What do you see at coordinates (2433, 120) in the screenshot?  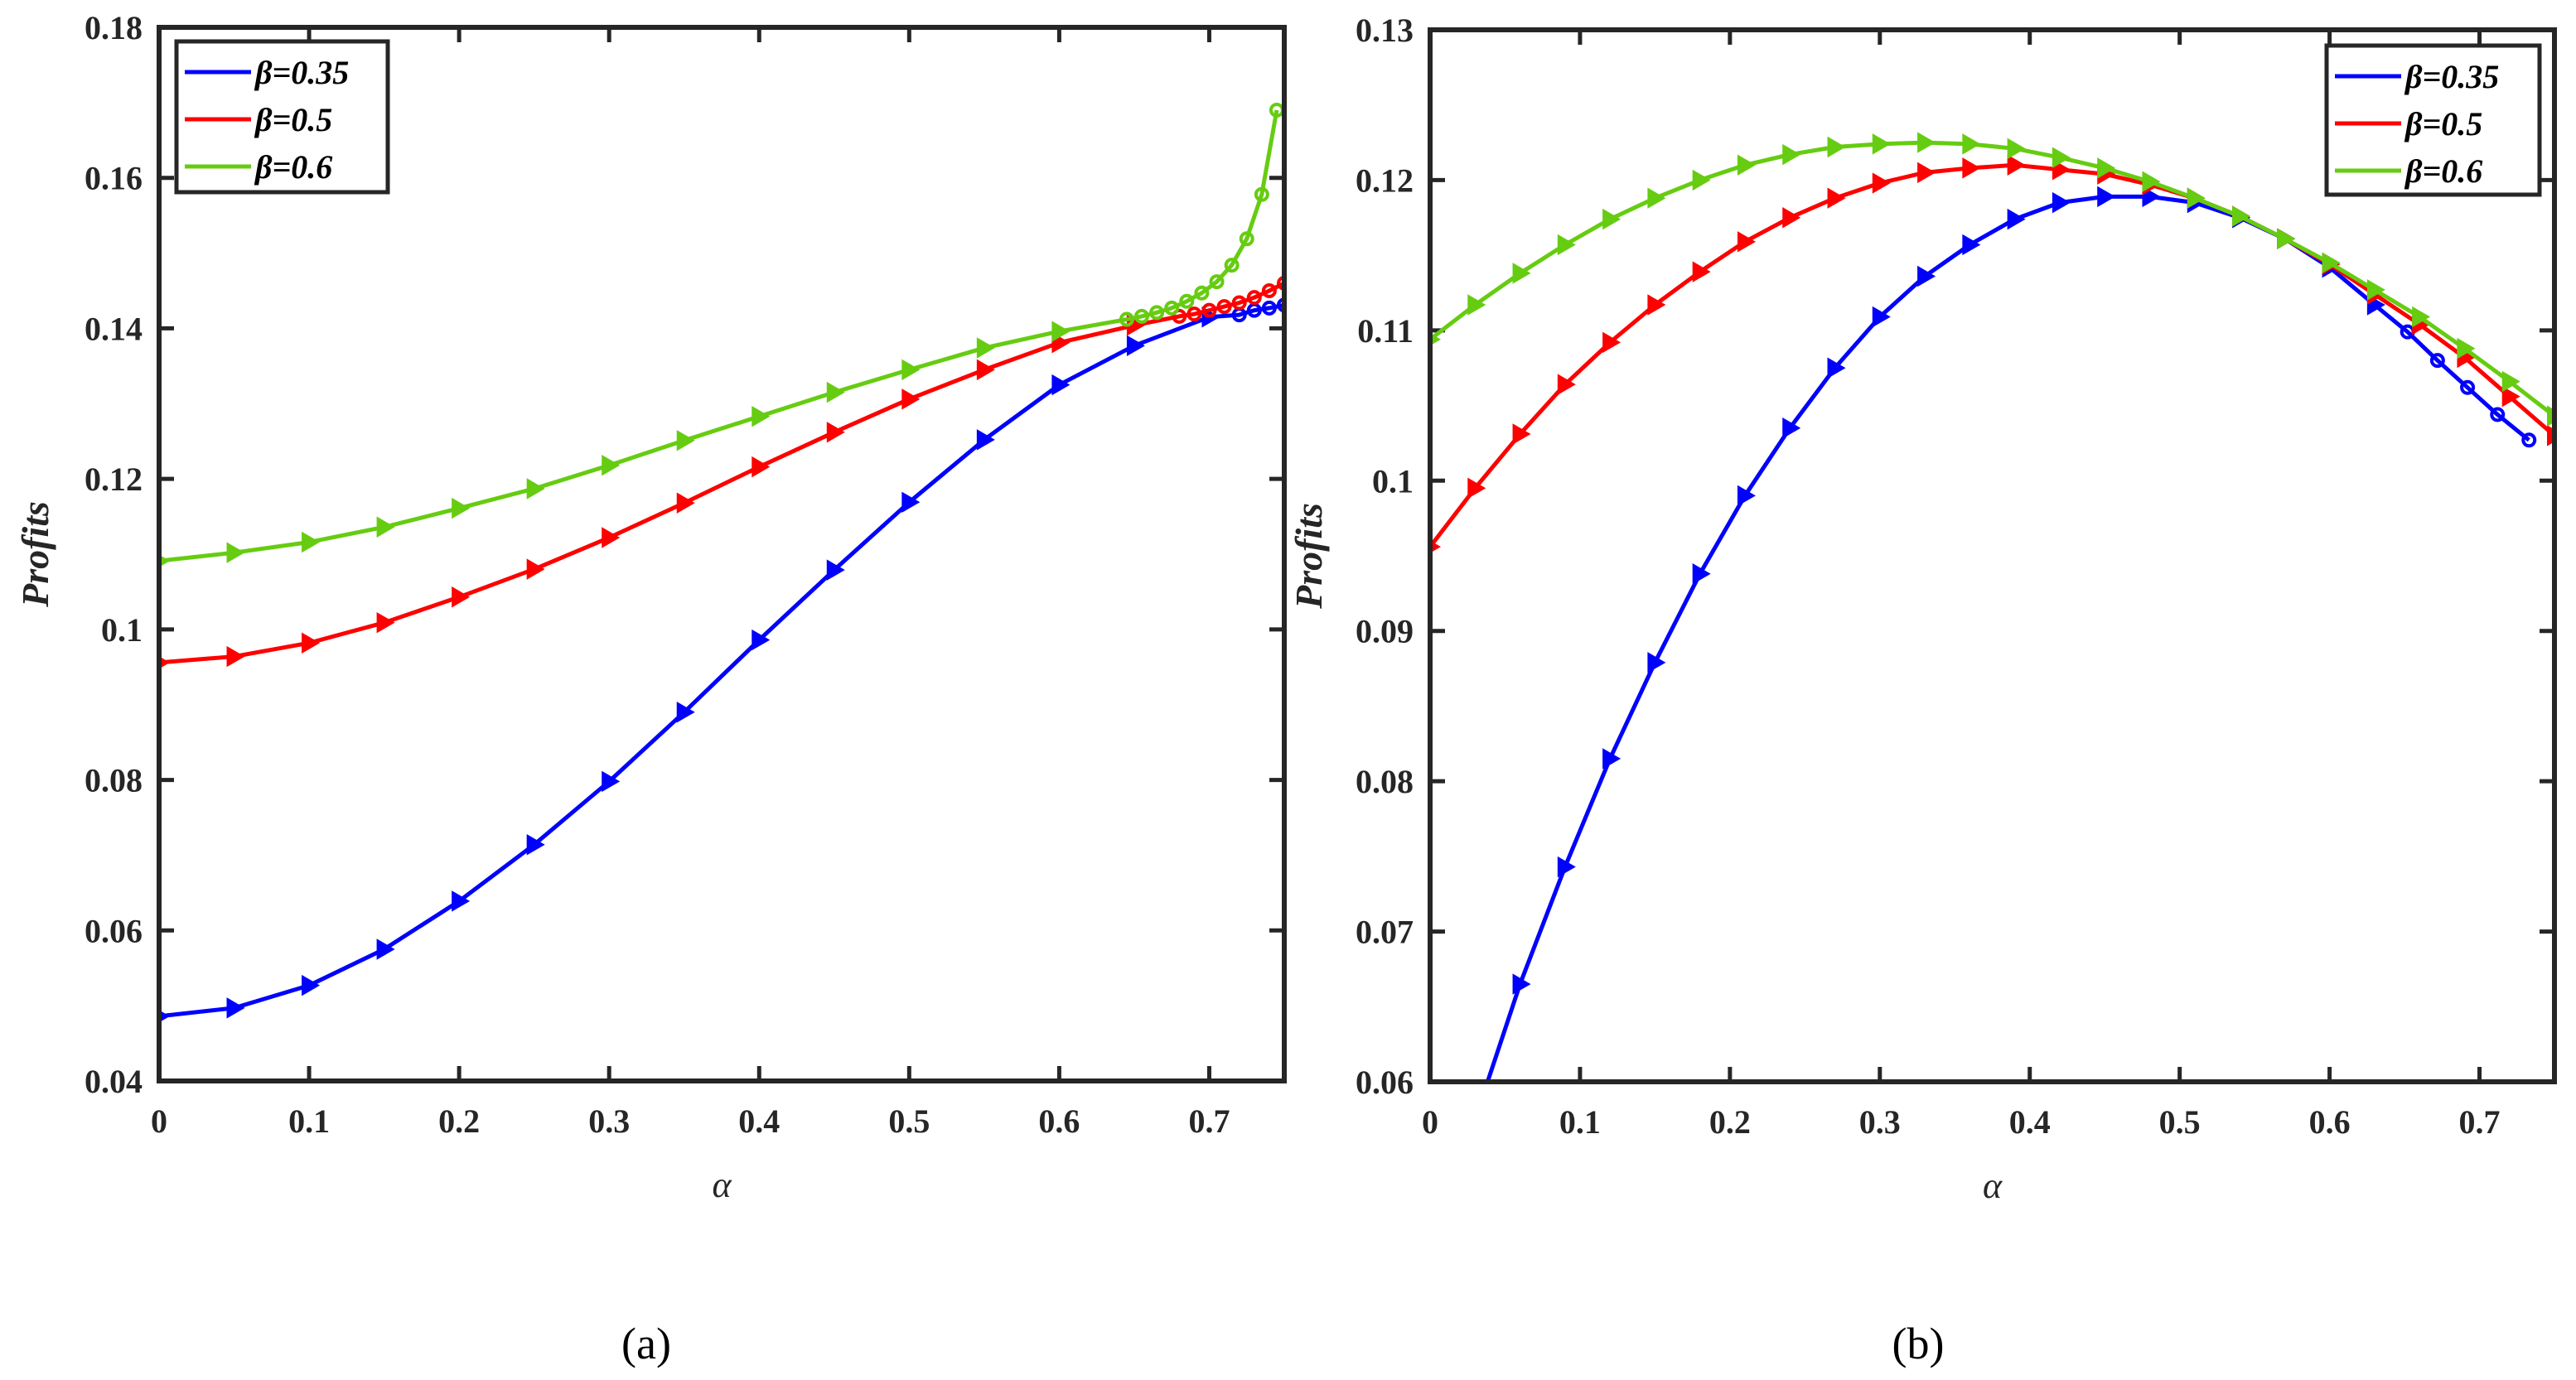 I see `legend: β=0.35 β=0.5 β=0.6` at bounding box center [2433, 120].